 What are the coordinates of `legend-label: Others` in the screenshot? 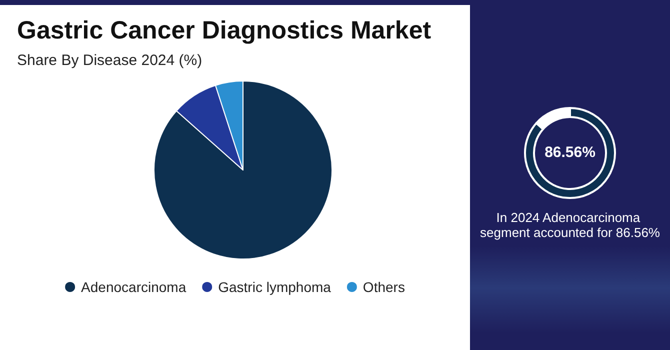 It's located at (383, 287).